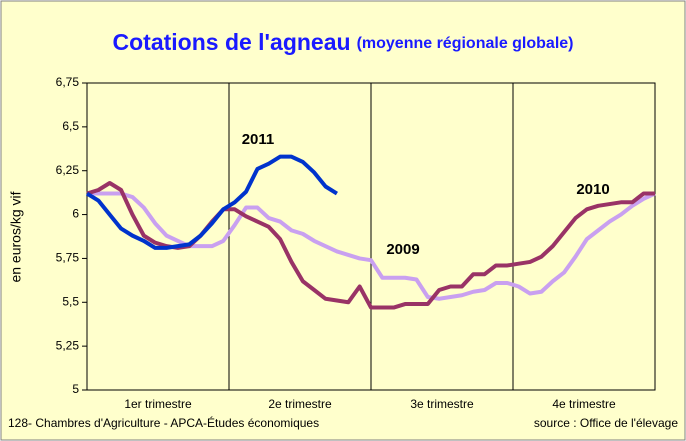  What do you see at coordinates (300, 404) in the screenshot?
I see `x-tick-label: 2e trimestre` at bounding box center [300, 404].